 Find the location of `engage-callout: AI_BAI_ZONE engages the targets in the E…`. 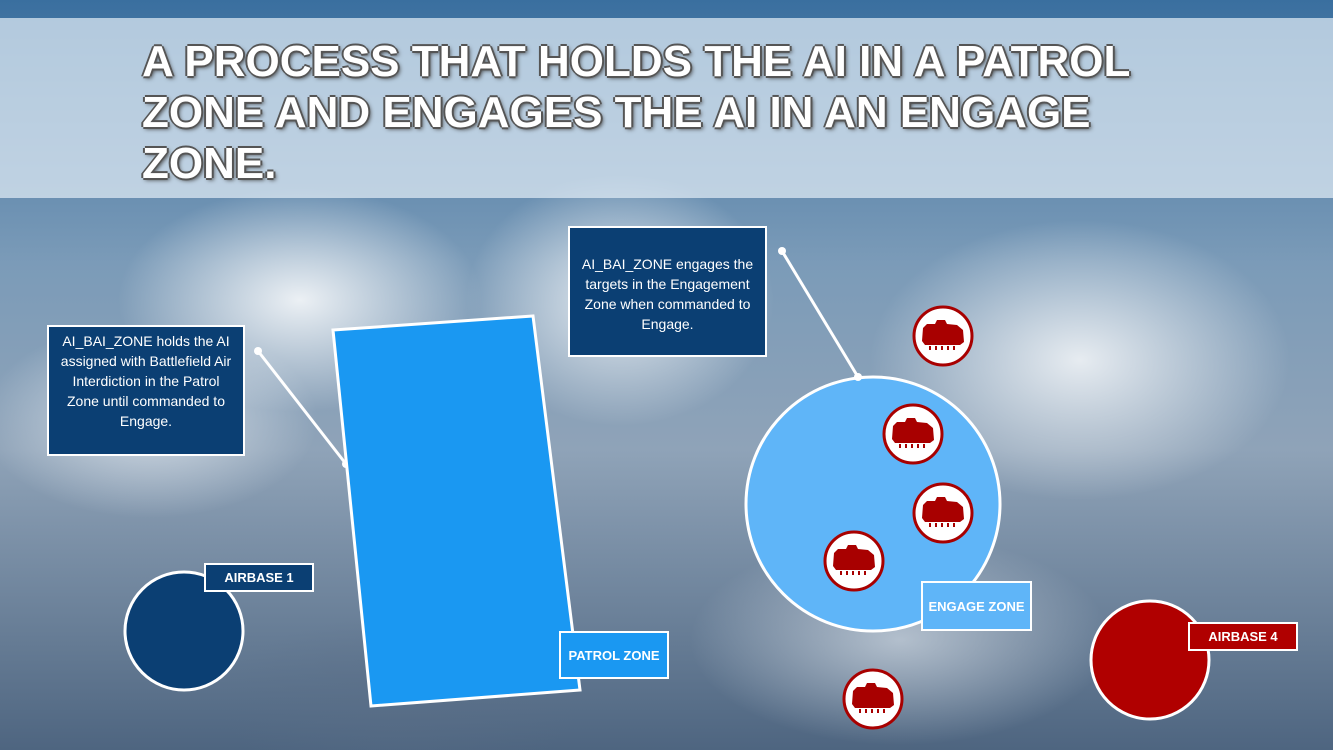

engage-callout: AI_BAI_ZONE engages the targets in the E… is located at coordinates (667, 291).